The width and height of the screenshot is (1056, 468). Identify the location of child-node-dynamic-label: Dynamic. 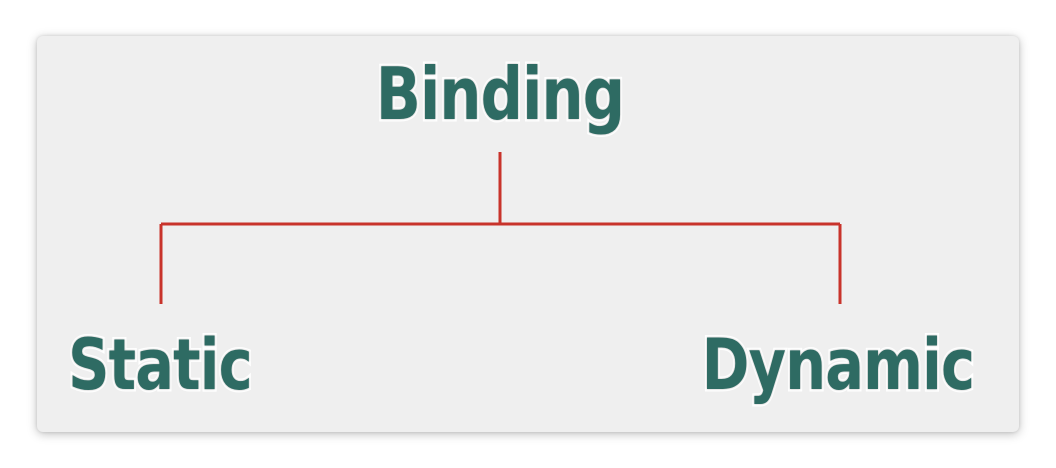
(838, 365).